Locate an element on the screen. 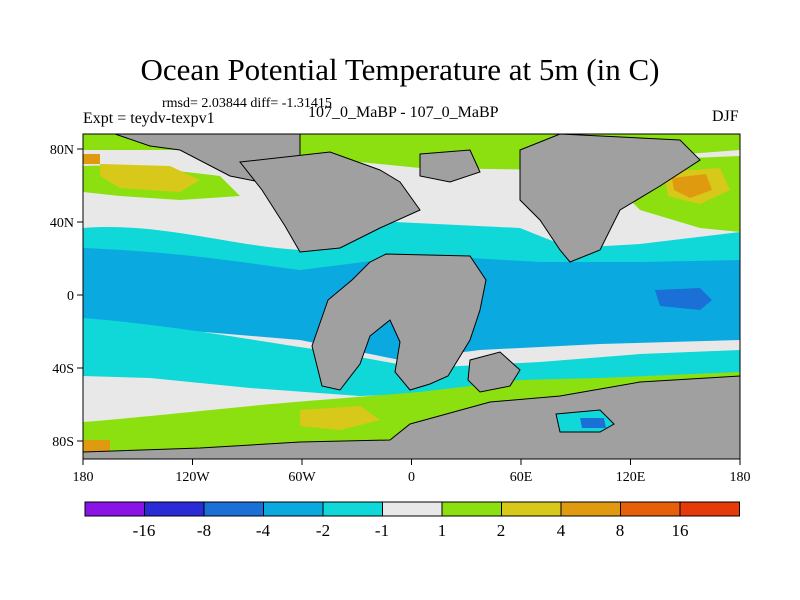 This screenshot has width=800, height=600. colorbar-label: -4 is located at coordinates (263, 530).